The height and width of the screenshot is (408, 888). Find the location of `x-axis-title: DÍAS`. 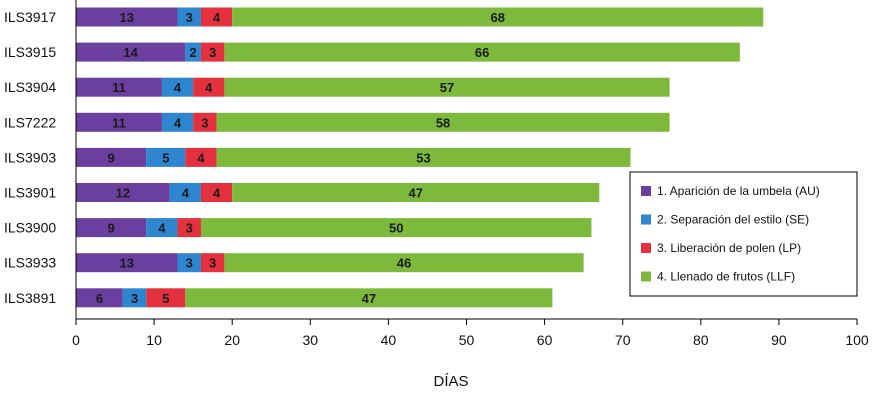

x-axis-title: DÍAS is located at coordinates (450, 381).